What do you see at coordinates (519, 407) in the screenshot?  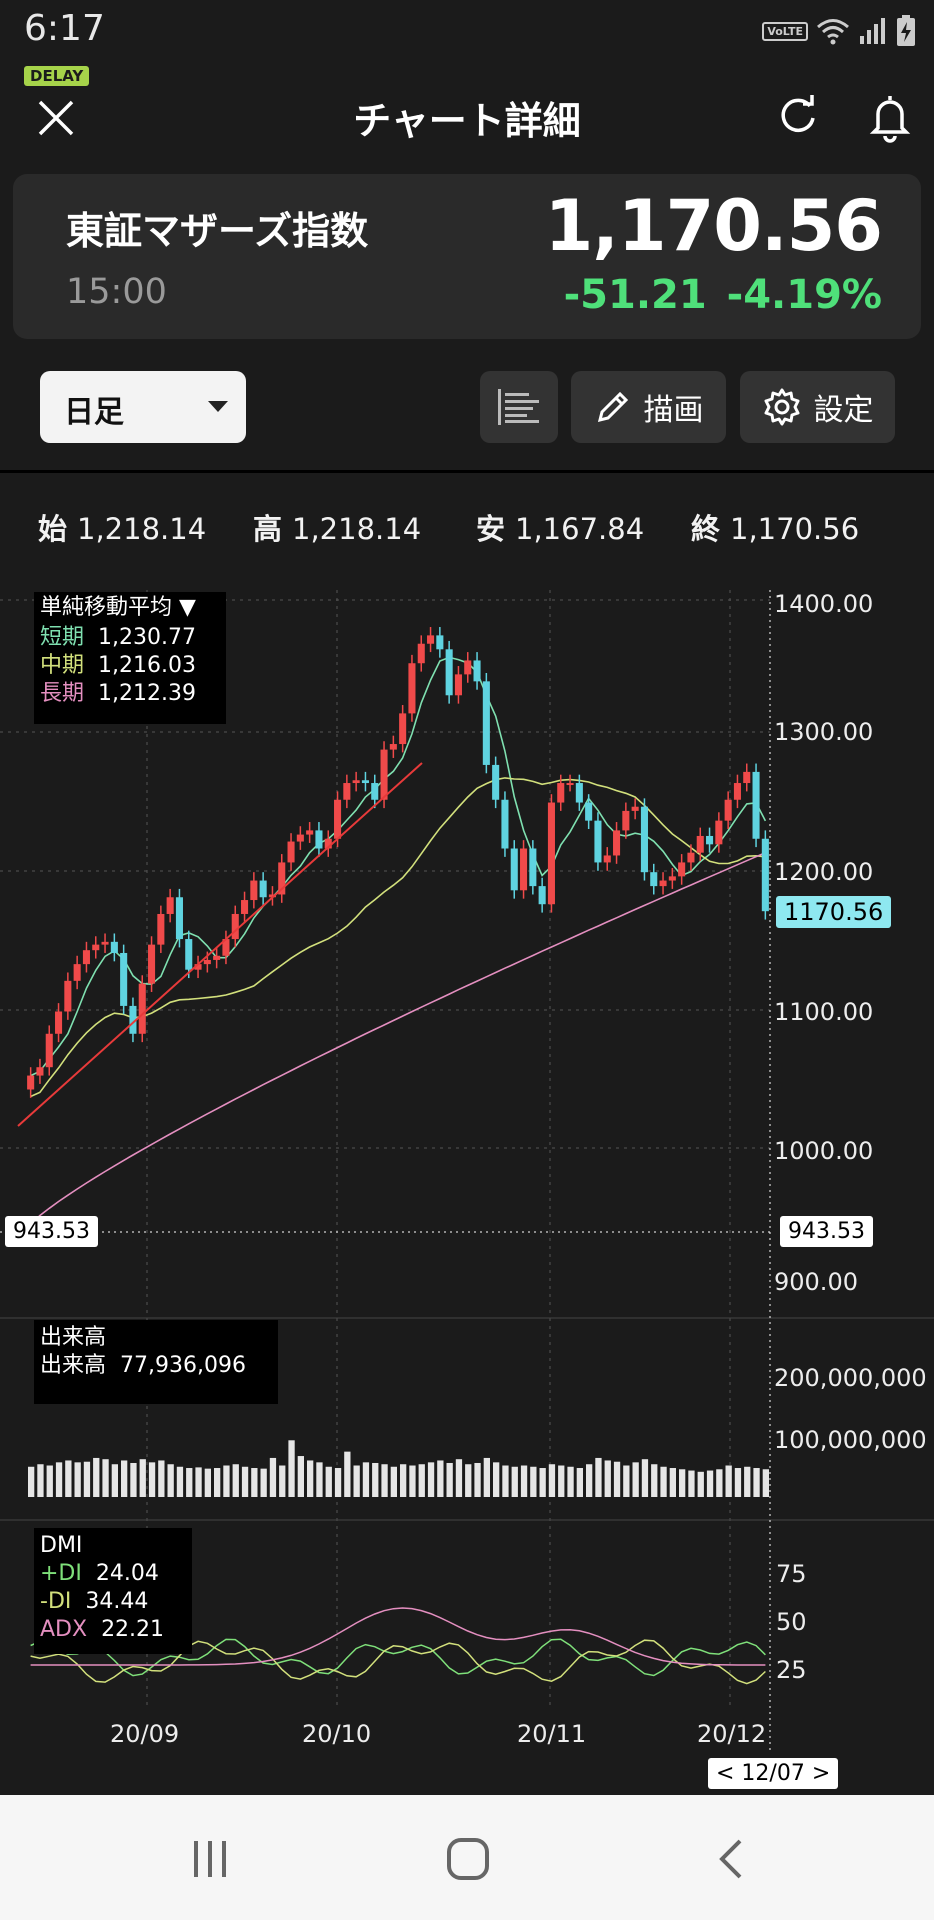 I see `indicator-list-button` at bounding box center [519, 407].